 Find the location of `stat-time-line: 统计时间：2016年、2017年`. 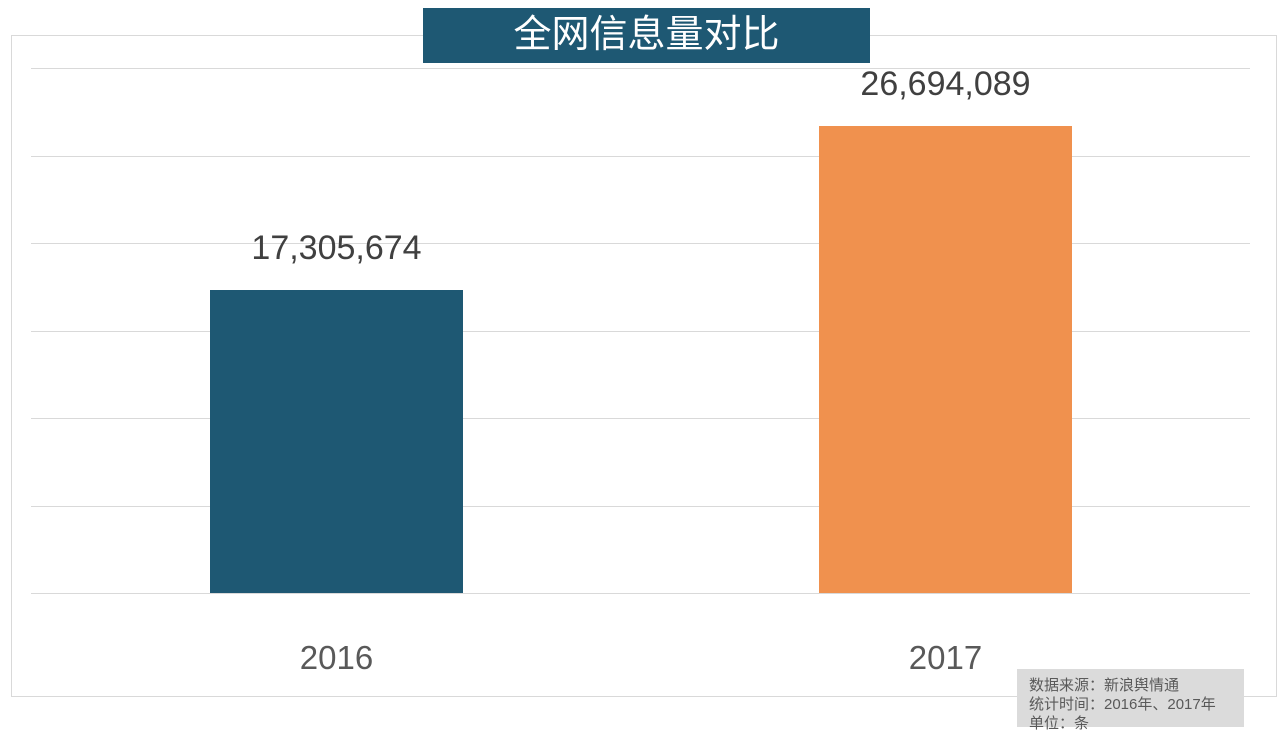

stat-time-line: 统计时间：2016年、2017年 is located at coordinates (1122, 704).